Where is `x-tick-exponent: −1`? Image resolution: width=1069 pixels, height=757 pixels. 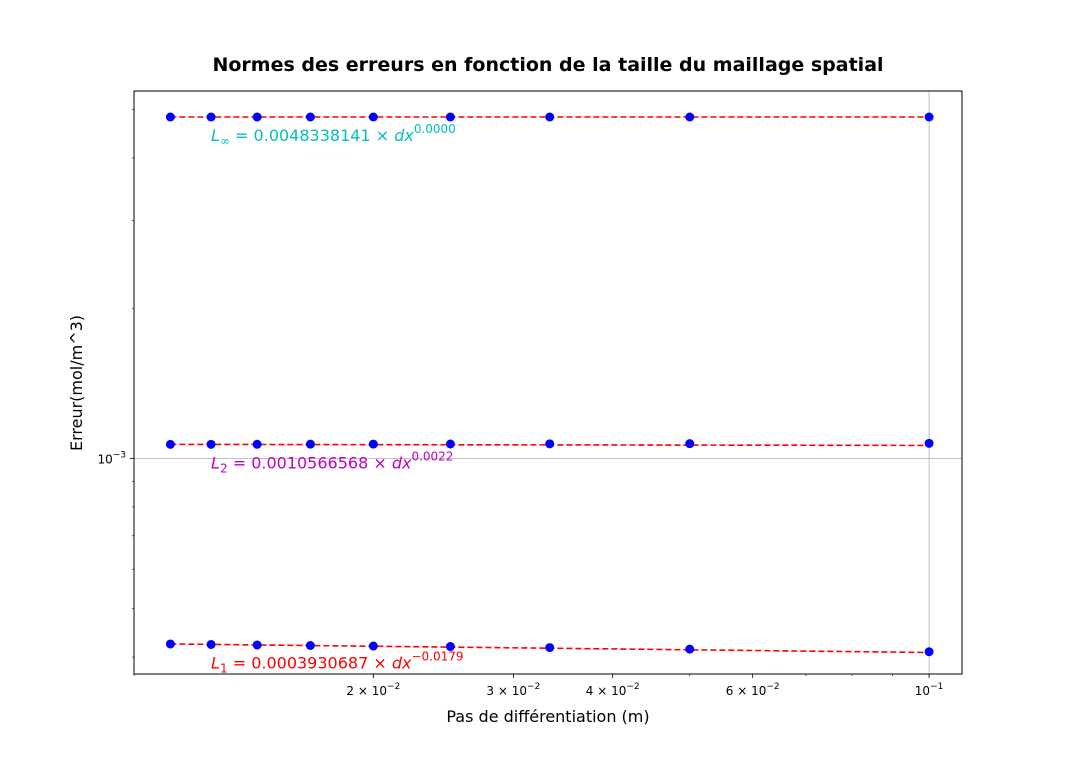 x-tick-exponent: −1 is located at coordinates (936, 687).